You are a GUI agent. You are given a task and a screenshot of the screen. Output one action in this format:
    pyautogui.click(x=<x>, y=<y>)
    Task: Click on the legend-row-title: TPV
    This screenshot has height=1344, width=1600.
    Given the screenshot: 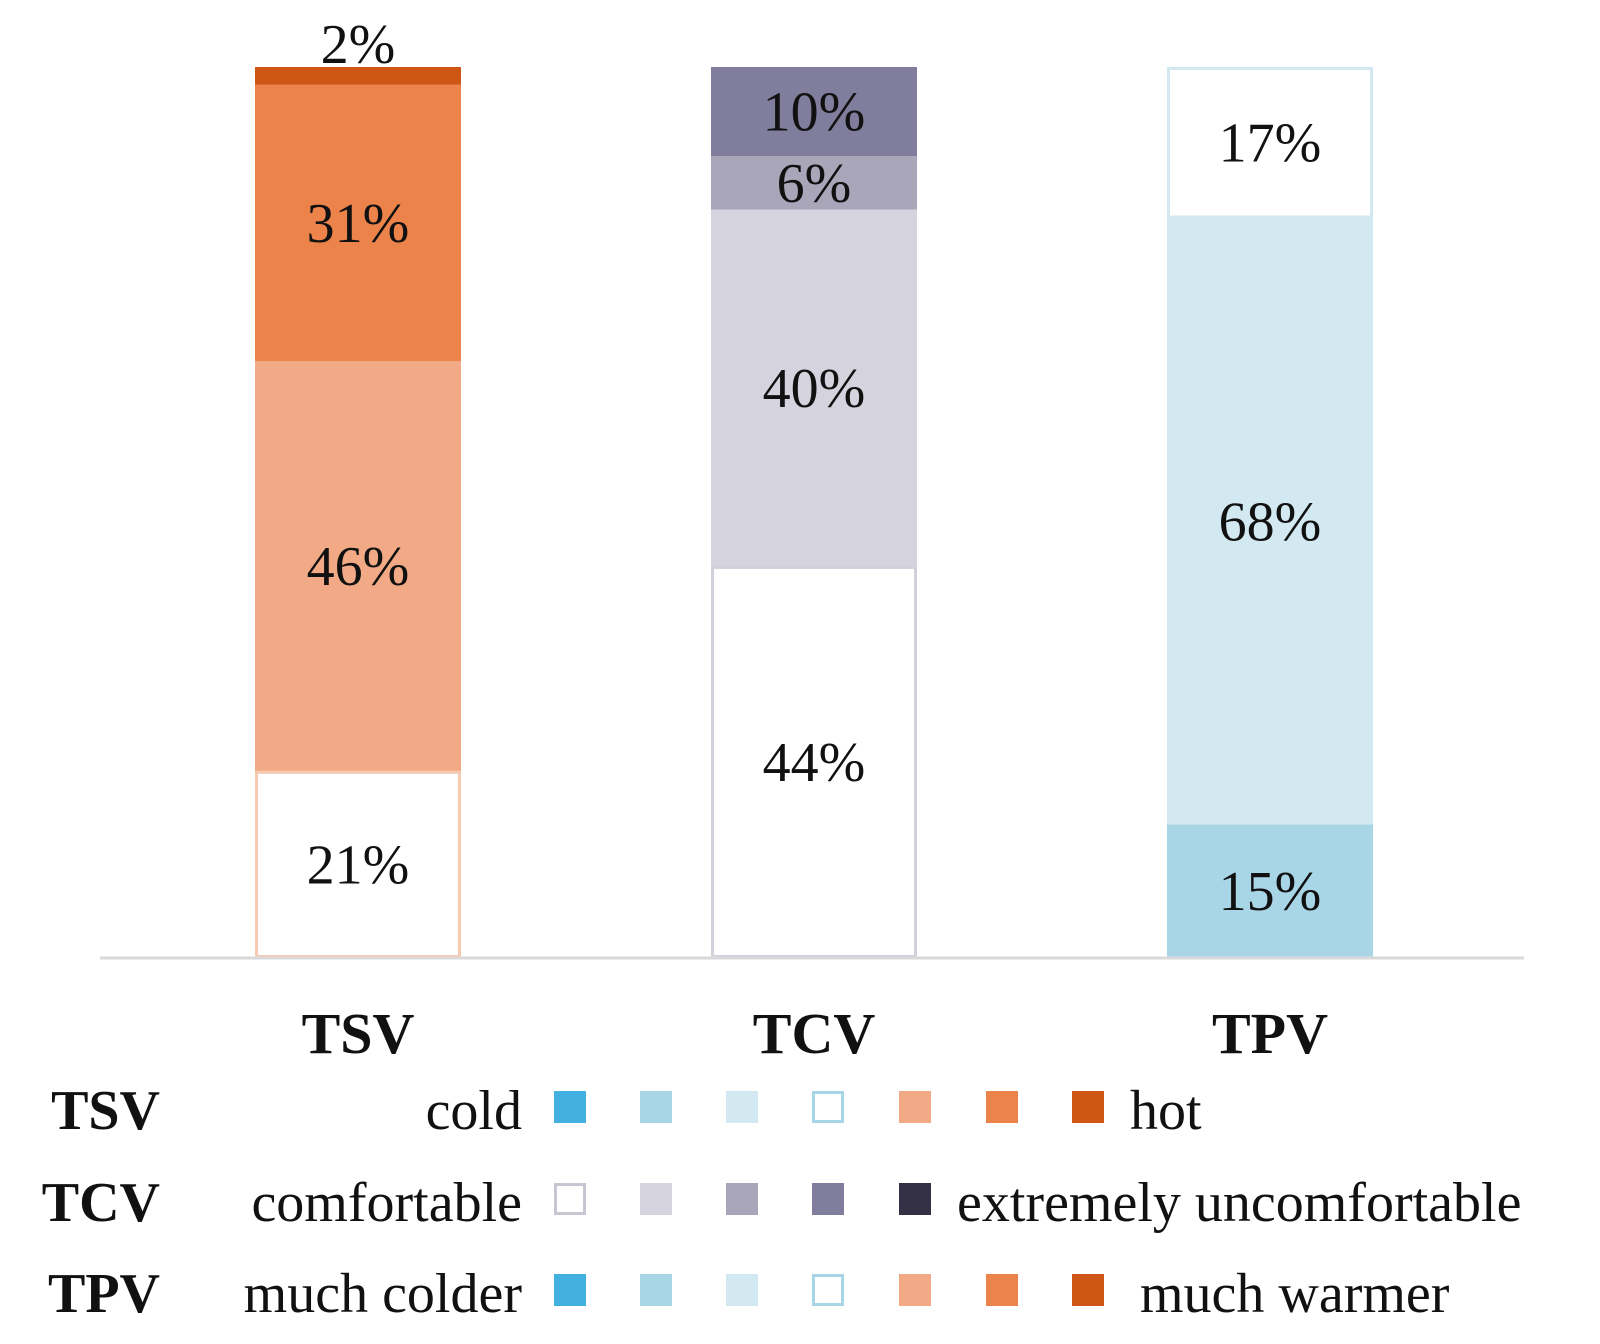 What is the action you would take?
    pyautogui.click(x=104, y=1294)
    